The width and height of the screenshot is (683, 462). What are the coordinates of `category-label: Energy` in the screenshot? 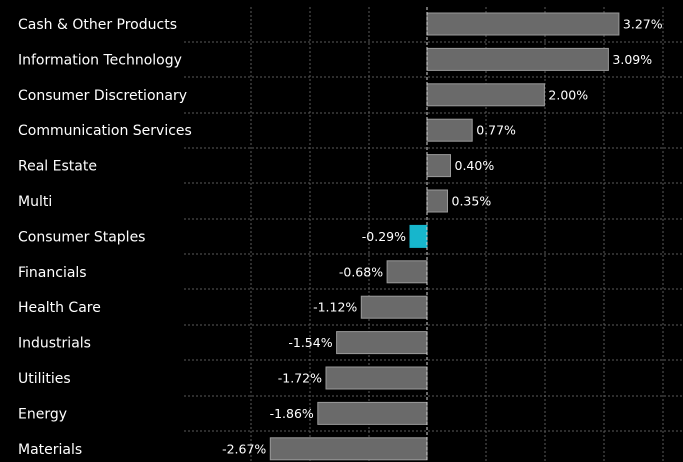 It's located at (42, 414).